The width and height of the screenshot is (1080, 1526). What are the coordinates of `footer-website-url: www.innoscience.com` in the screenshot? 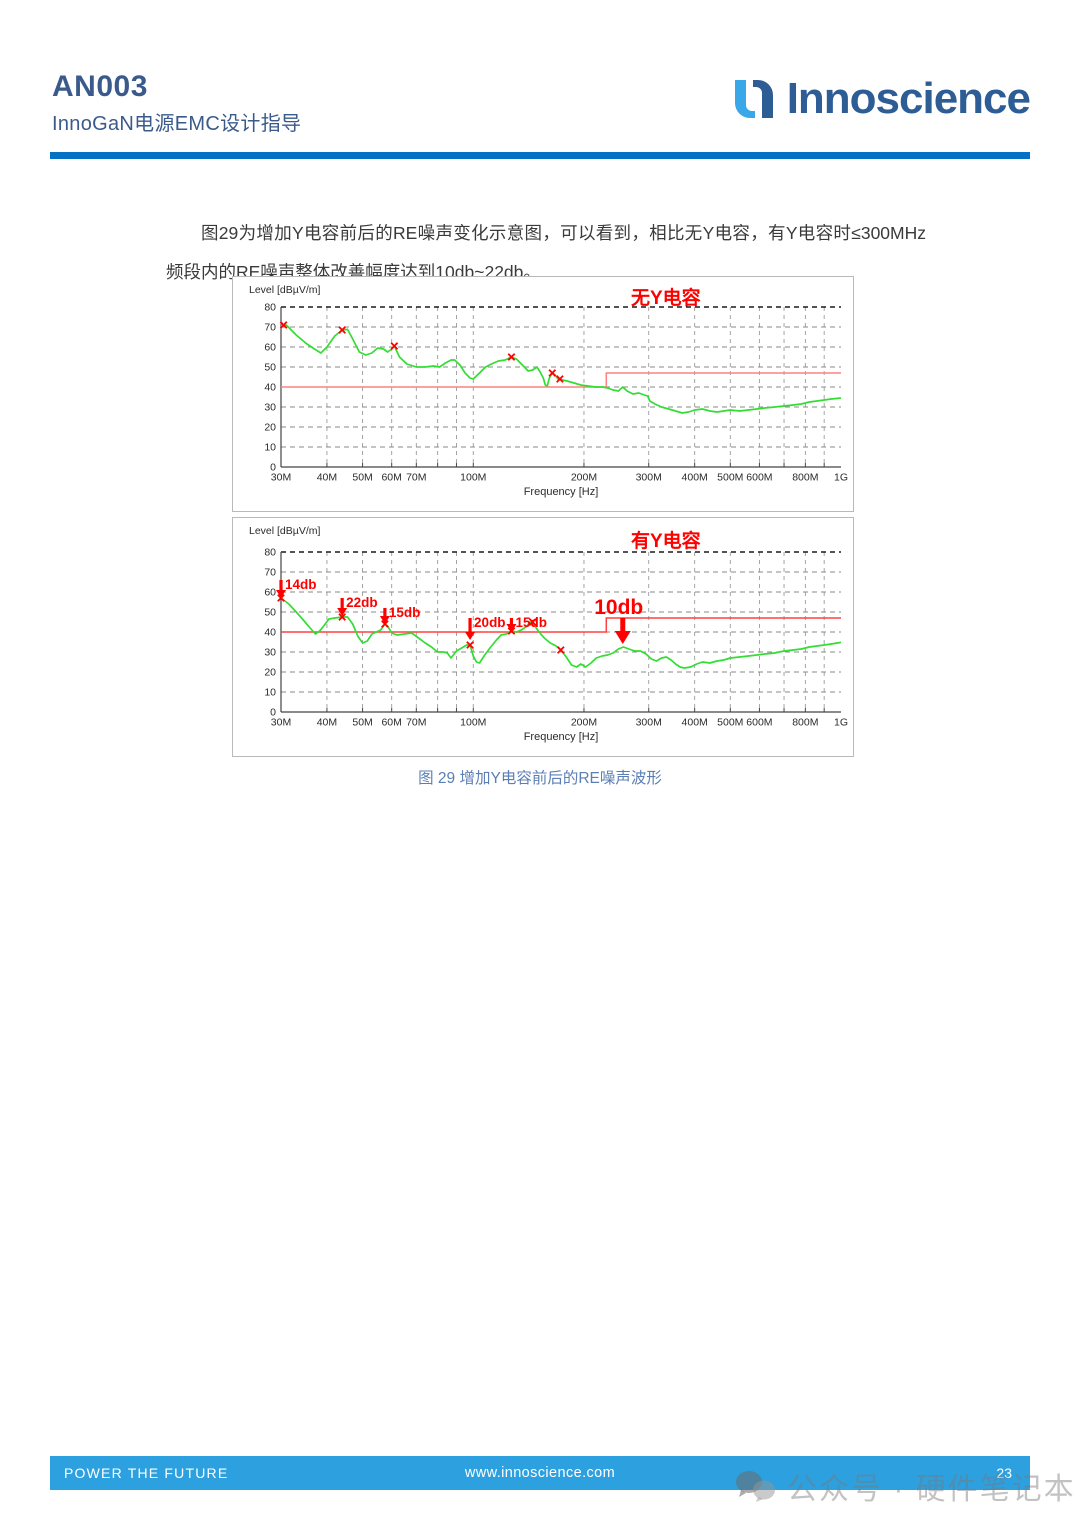 It's located at (540, 1473).